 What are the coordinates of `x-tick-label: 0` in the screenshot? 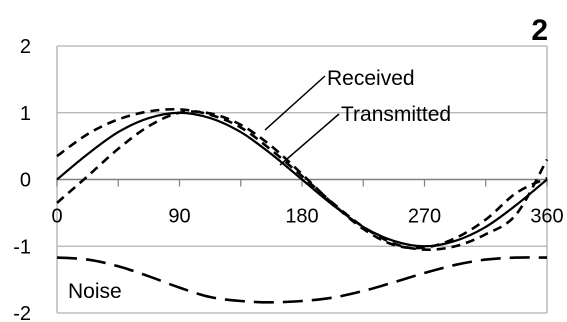 It's located at (56, 217).